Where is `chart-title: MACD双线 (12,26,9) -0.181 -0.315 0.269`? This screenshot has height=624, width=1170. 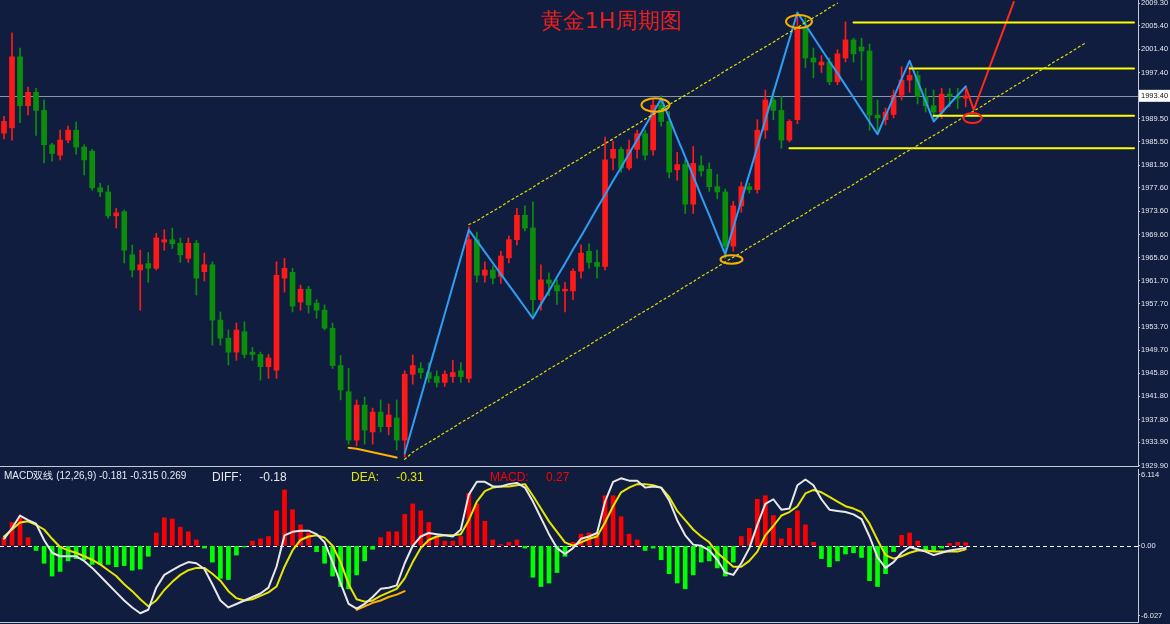 chart-title: MACD双线 (12,26,9) -0.181 -0.315 0.269 is located at coordinates (95, 475).